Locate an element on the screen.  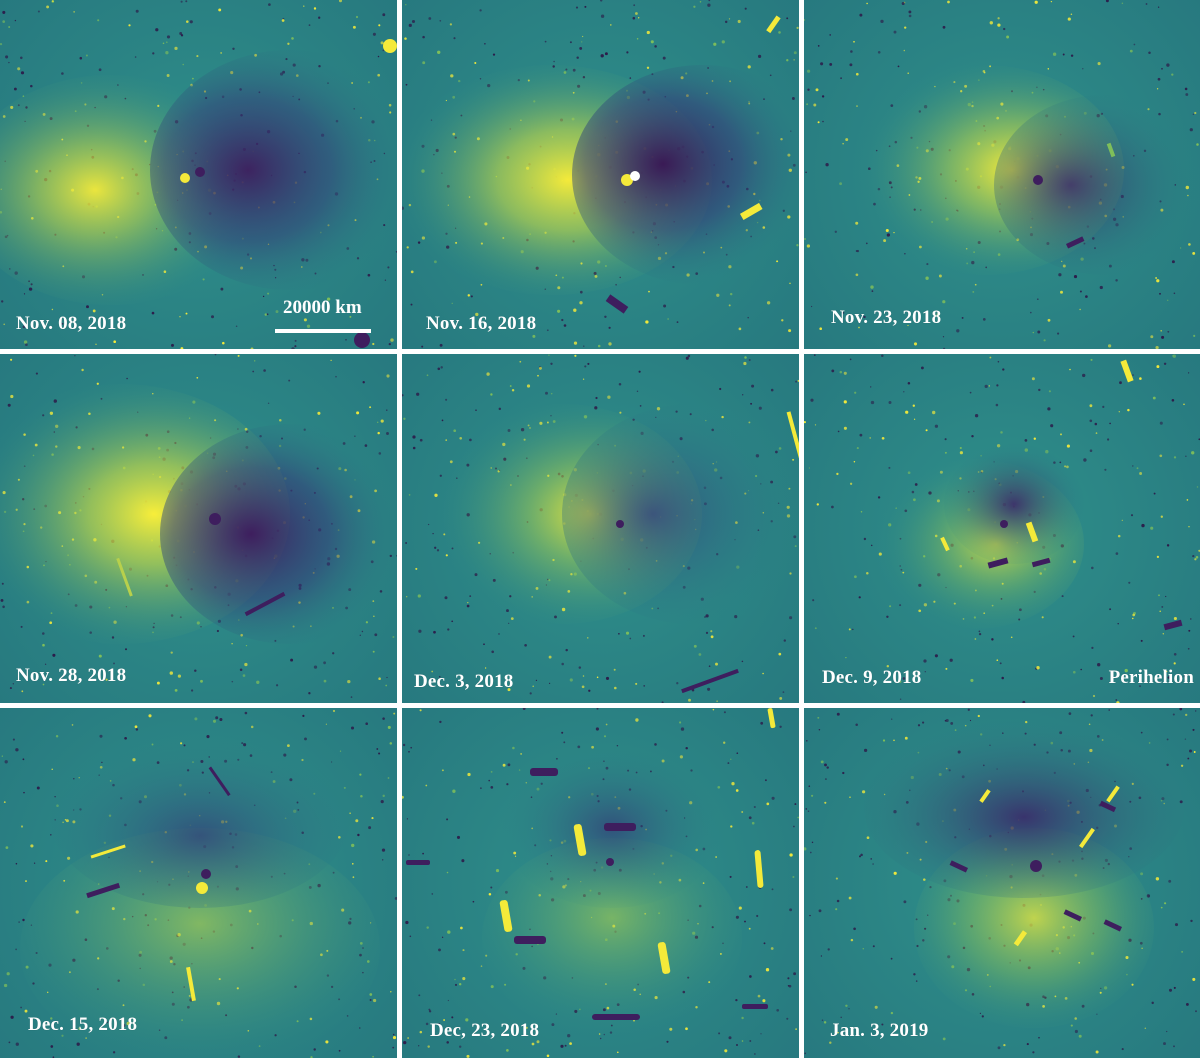
date-label: Dec. 9, 2018 is located at coordinates (872, 677).